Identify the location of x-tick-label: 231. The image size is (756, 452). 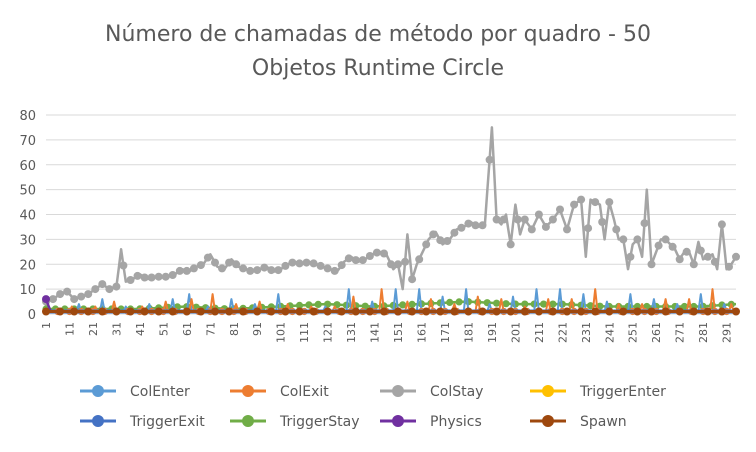
(586, 332).